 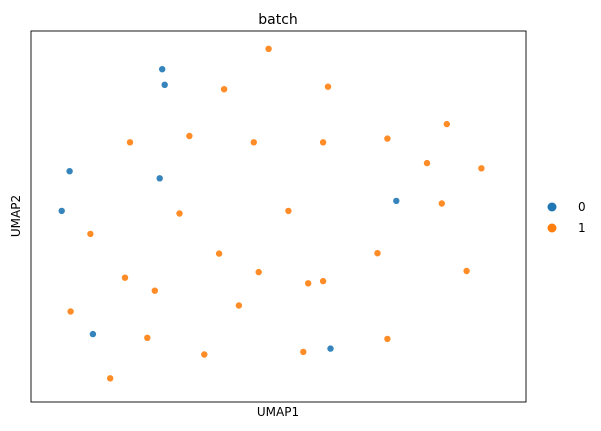 What do you see at coordinates (278, 20) in the screenshot?
I see `chart-title: batch` at bounding box center [278, 20].